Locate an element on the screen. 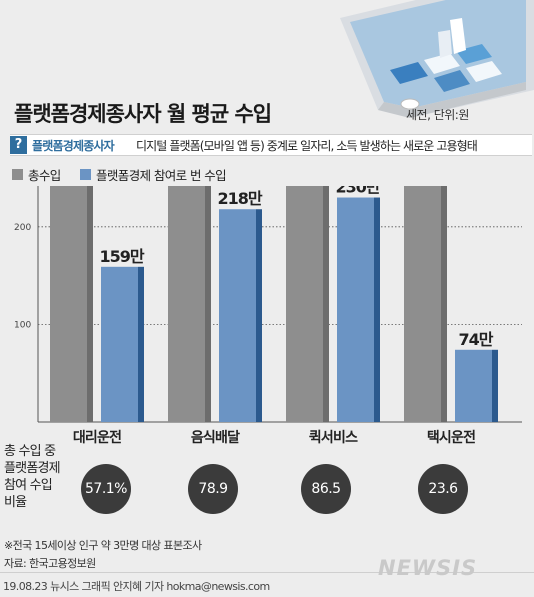 This screenshot has height=597, width=534. data-label: 230만 is located at coordinates (357, 191).